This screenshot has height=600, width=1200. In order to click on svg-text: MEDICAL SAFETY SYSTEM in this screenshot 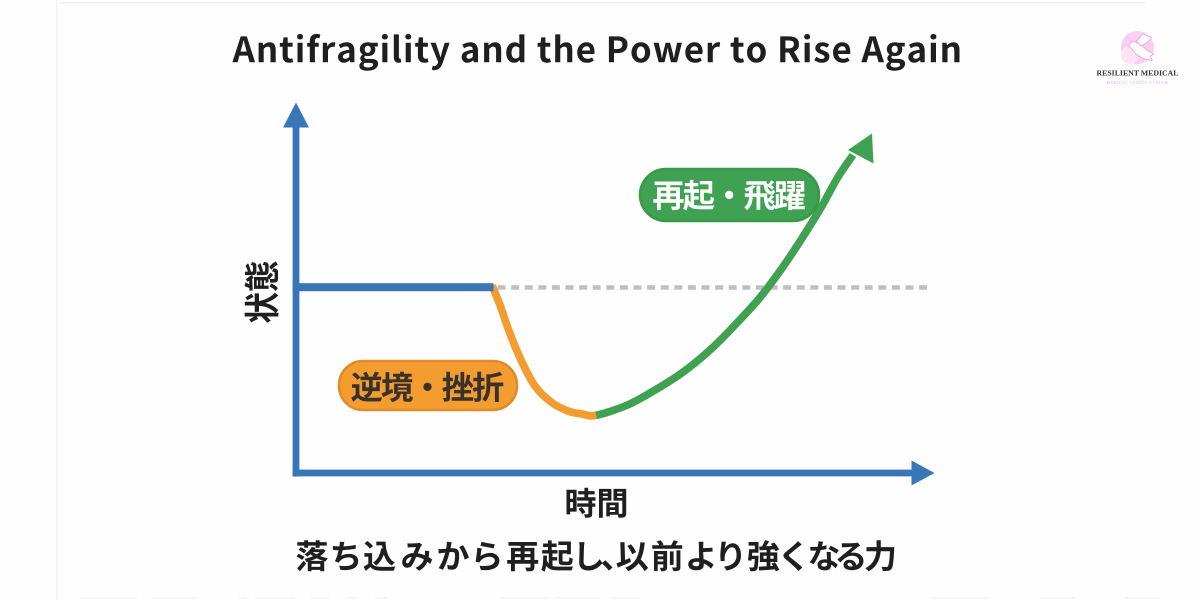, I will do `click(1138, 83)`.